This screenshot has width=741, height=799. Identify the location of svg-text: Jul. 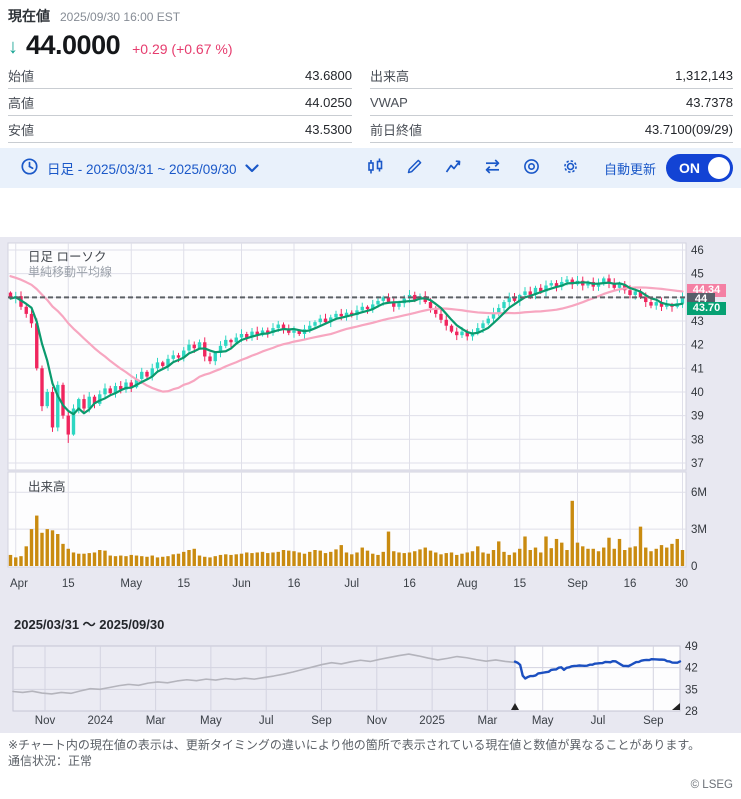
(266, 721).